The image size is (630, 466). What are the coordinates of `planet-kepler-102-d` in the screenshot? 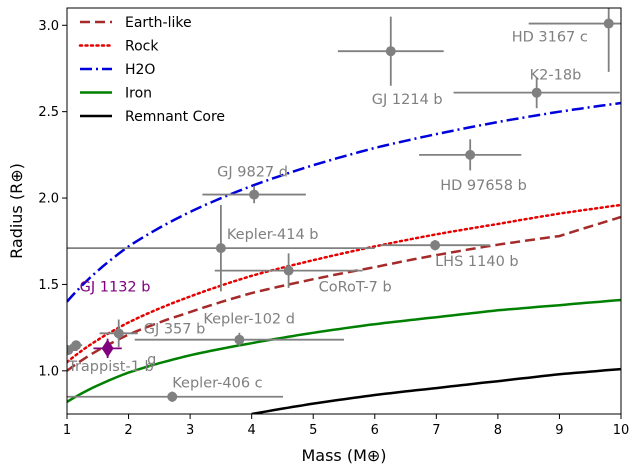 It's located at (239, 339).